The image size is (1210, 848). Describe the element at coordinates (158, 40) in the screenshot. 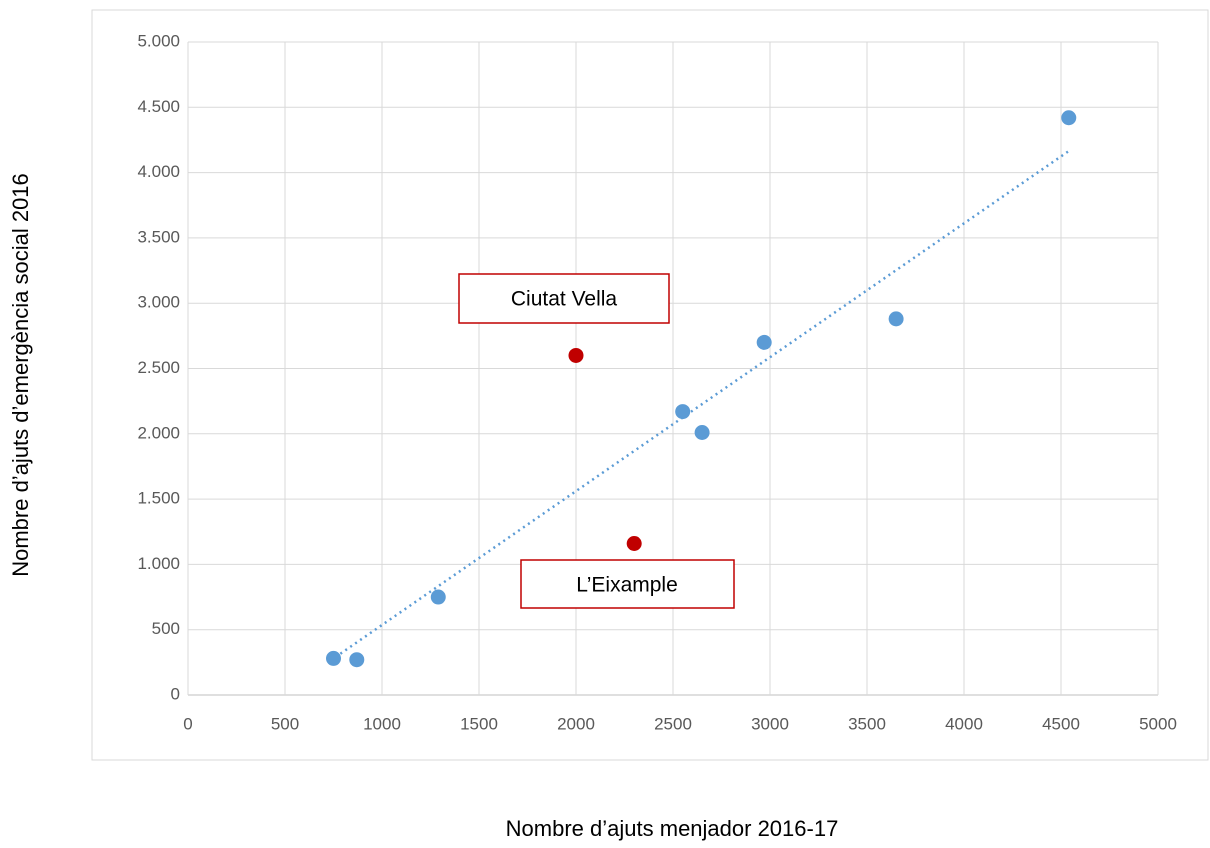

I see `y-tick-label: 5.000` at that location.